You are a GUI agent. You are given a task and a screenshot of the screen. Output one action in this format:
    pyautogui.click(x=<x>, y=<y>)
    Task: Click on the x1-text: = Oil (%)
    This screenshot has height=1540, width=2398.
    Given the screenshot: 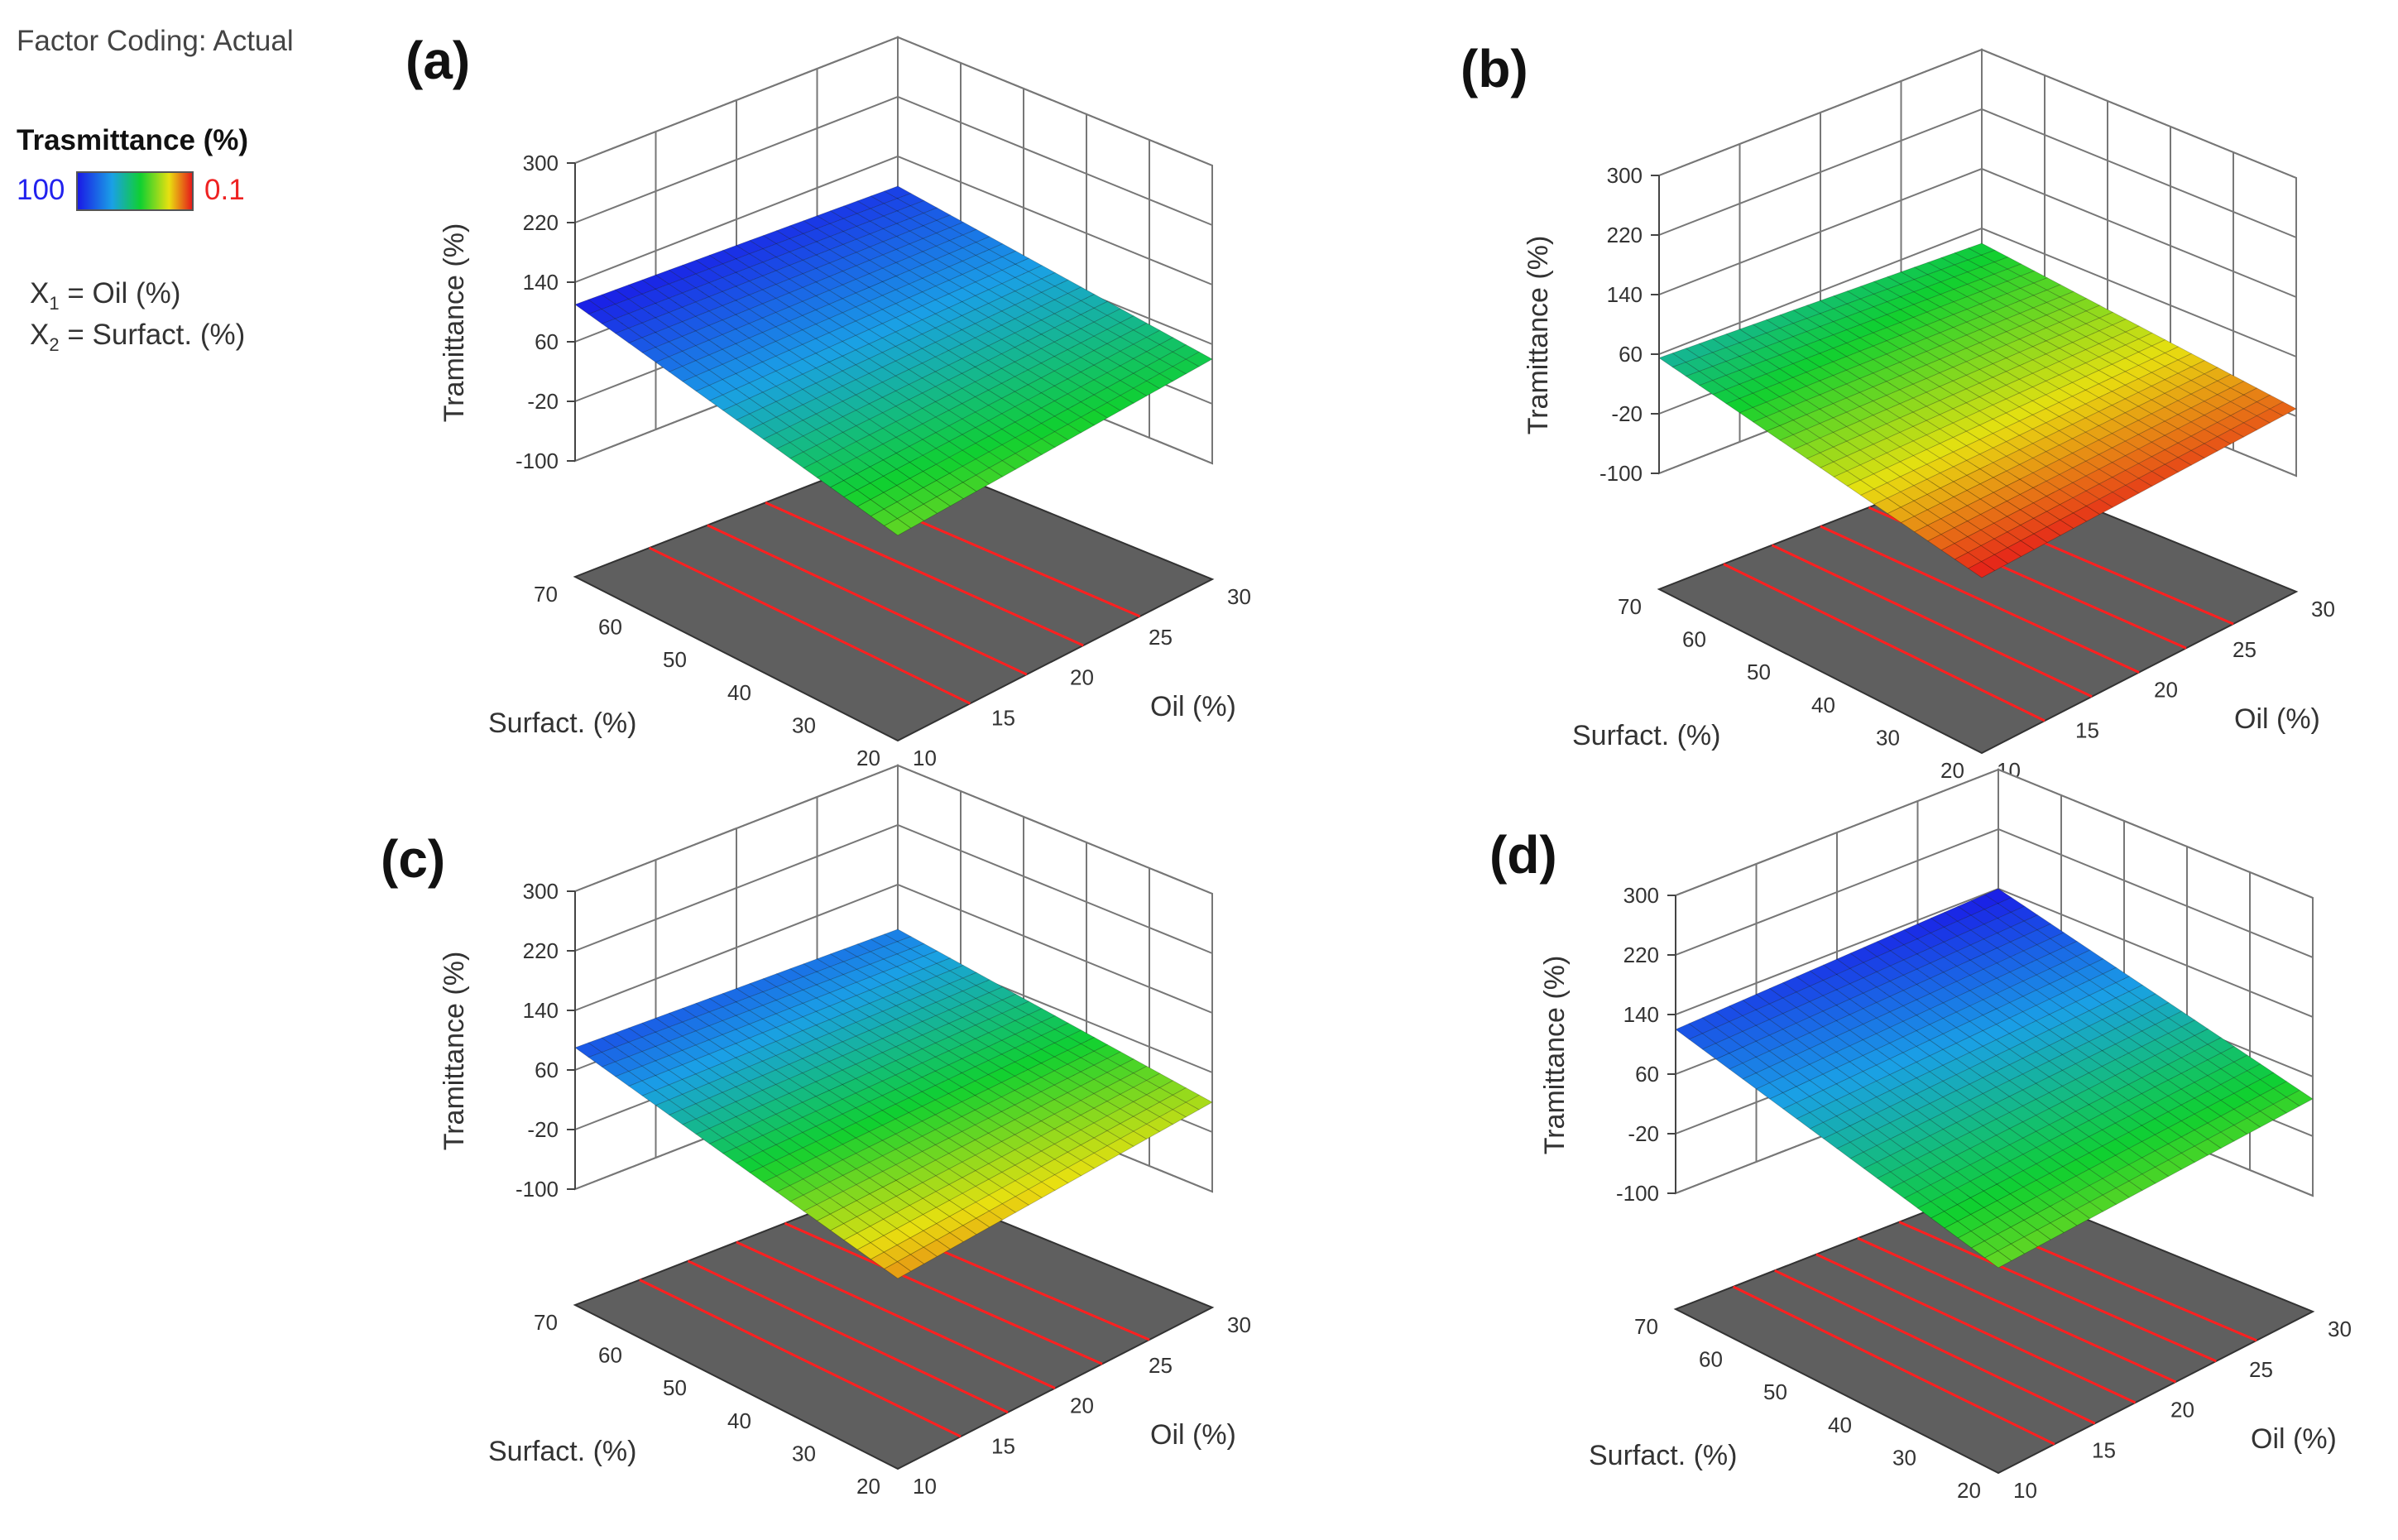 What is the action you would take?
    pyautogui.click(x=124, y=293)
    